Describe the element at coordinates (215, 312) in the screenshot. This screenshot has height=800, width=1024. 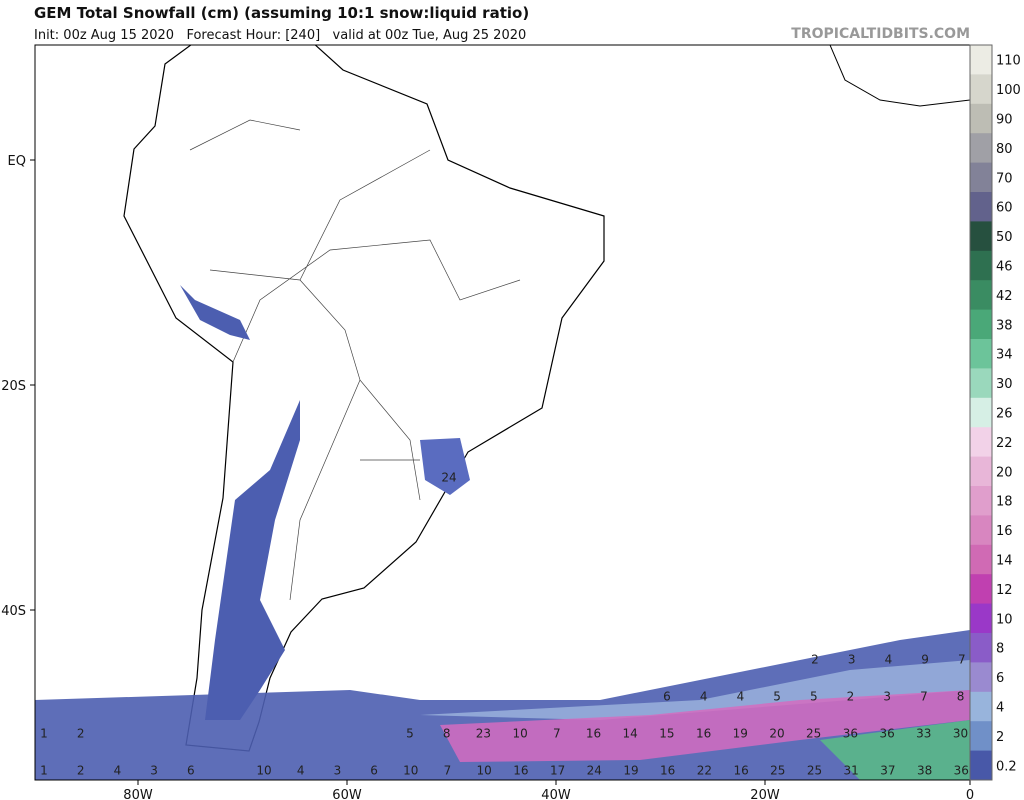
I see `peru-snow` at that location.